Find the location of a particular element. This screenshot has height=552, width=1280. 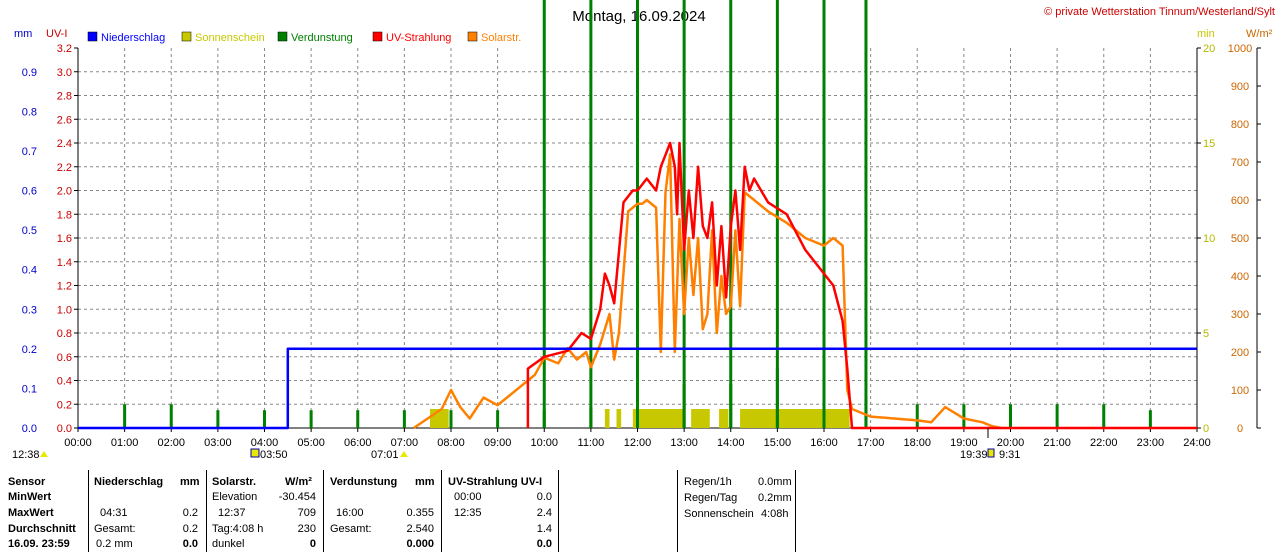

row-label-avg: Durchschnitt is located at coordinates (42, 529).